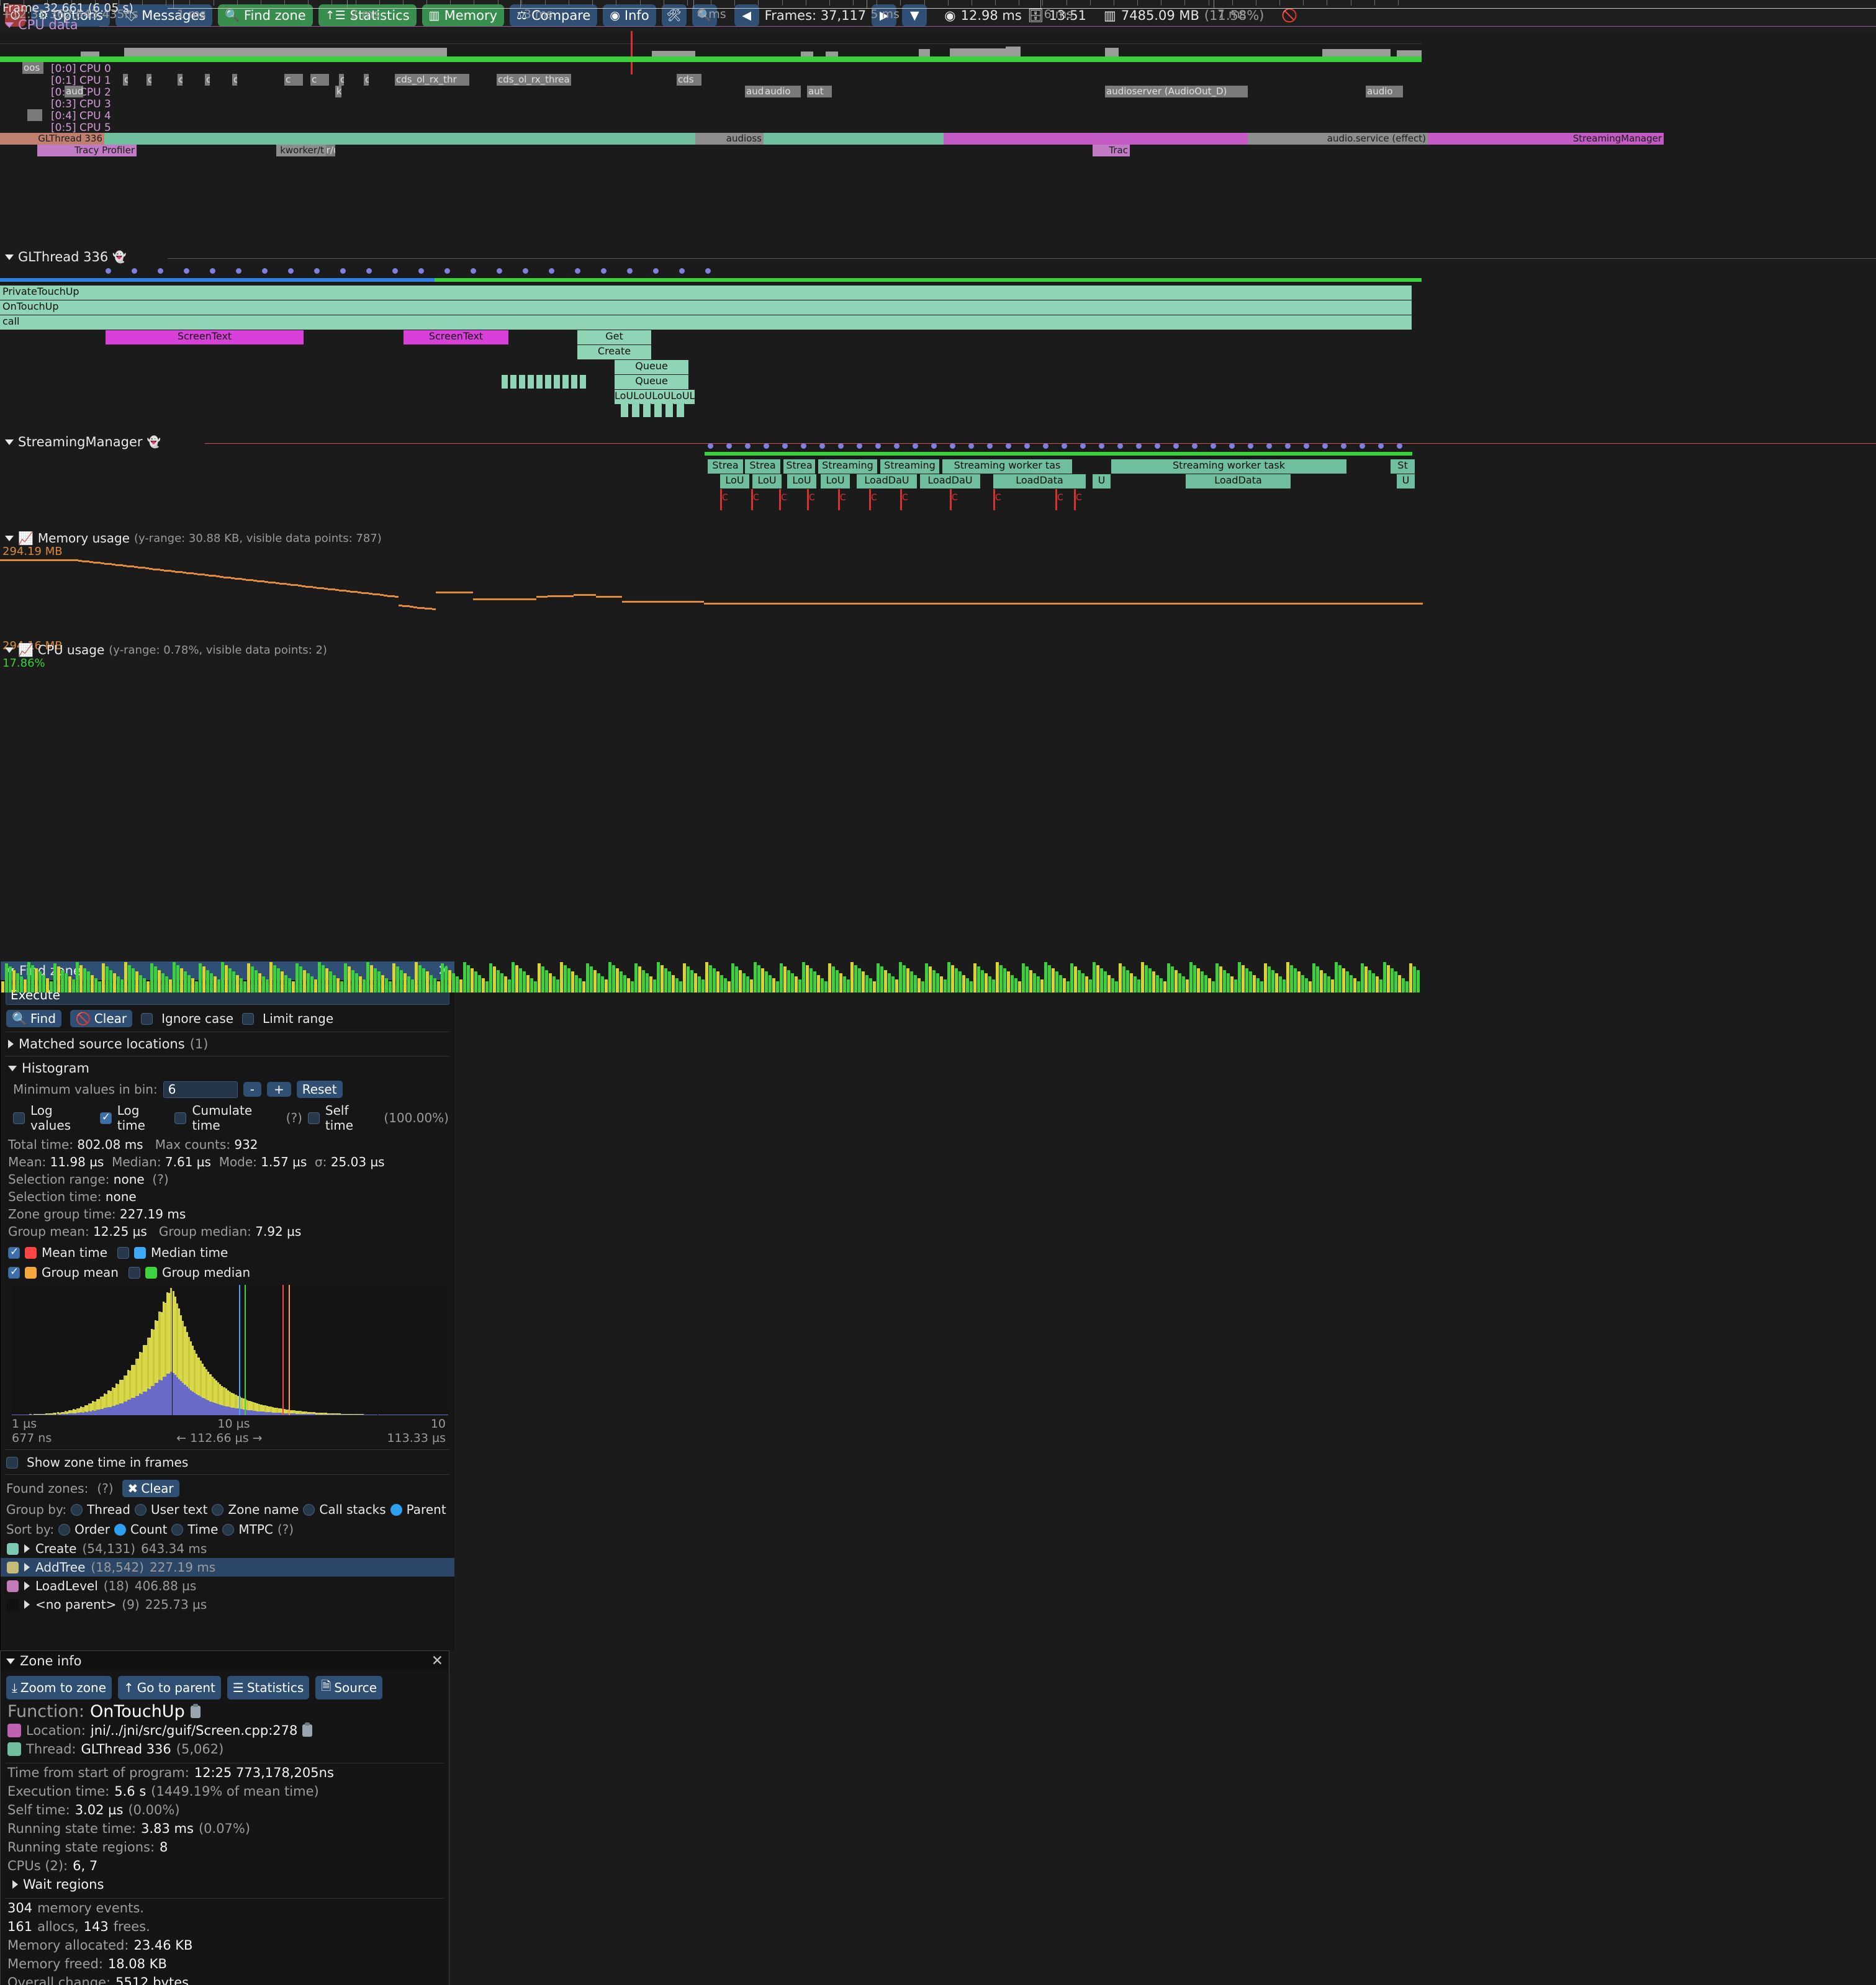 The image size is (1876, 1985). I want to click on cpu-zone: aut, so click(819, 91).